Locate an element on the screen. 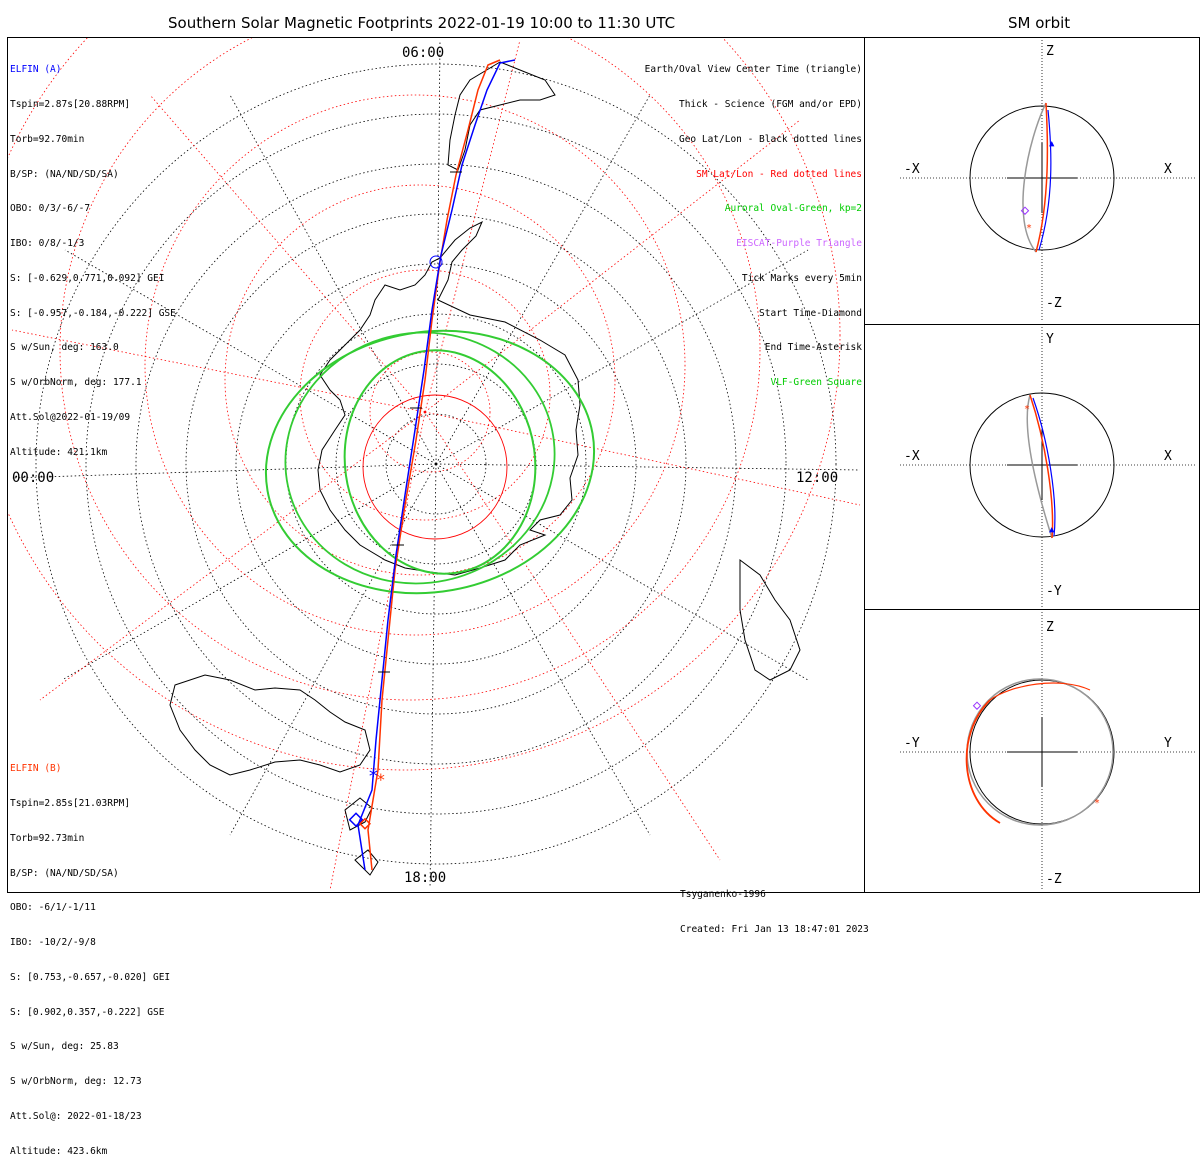 The image size is (1200, 1169). elfin-a-line-0: Tspin=2.87s[20.88RPM] is located at coordinates (70, 104).